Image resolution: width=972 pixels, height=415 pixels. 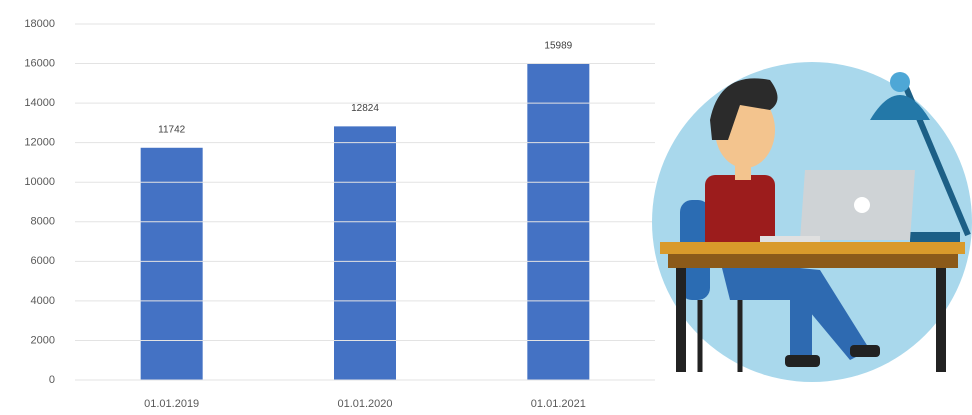 I want to click on value-label: 15989, so click(x=558, y=45).